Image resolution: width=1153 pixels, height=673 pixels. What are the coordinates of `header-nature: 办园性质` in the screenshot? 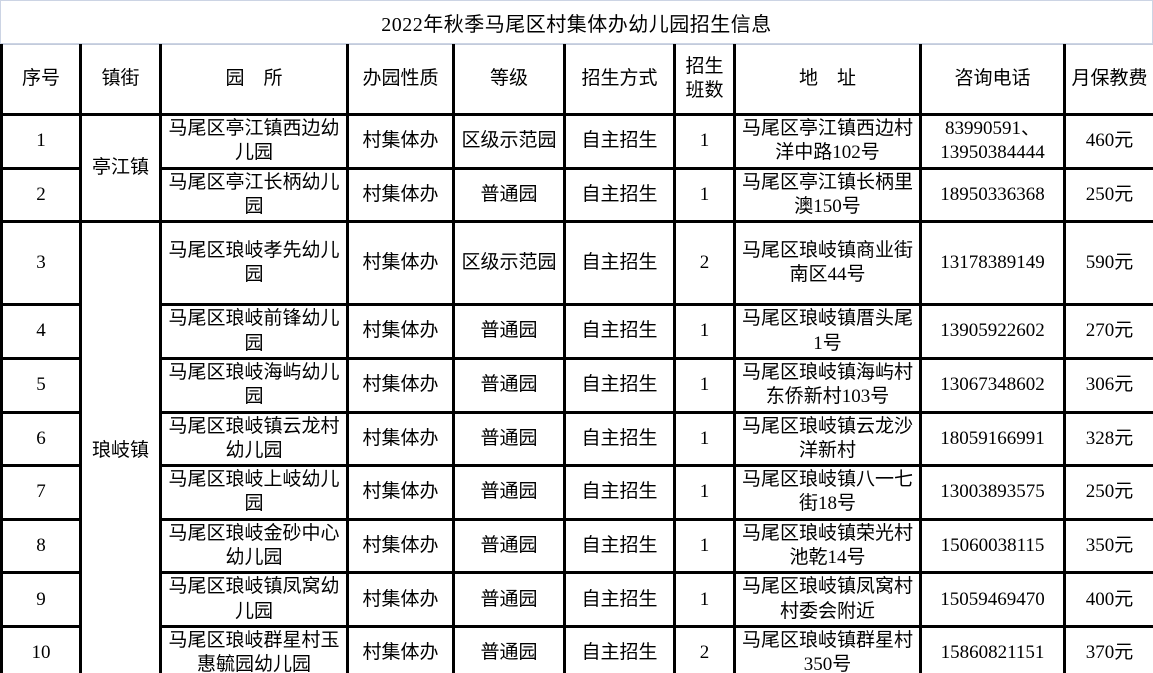 It's located at (400, 80).